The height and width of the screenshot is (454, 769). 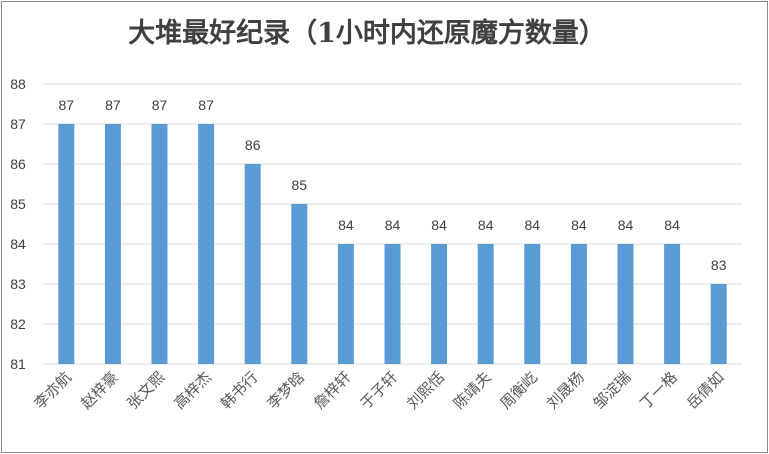 What do you see at coordinates (472, 390) in the screenshot?
I see `x-category-label: 陈靖夫` at bounding box center [472, 390].